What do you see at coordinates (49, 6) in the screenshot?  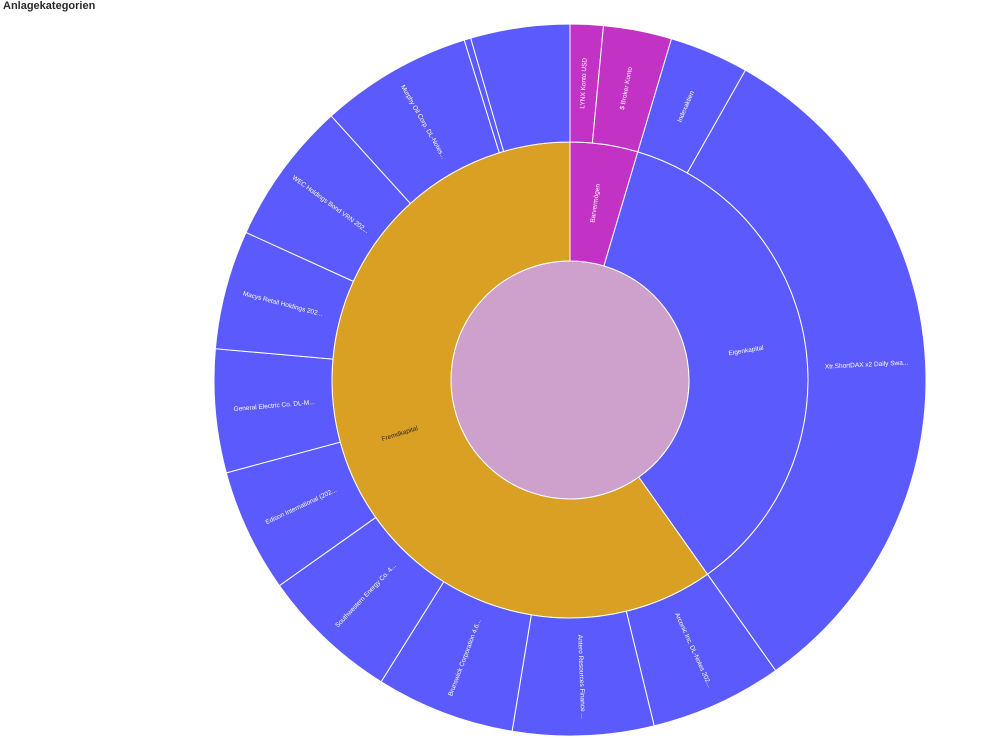 I see `chart-title: Anlagekategorien` at bounding box center [49, 6].